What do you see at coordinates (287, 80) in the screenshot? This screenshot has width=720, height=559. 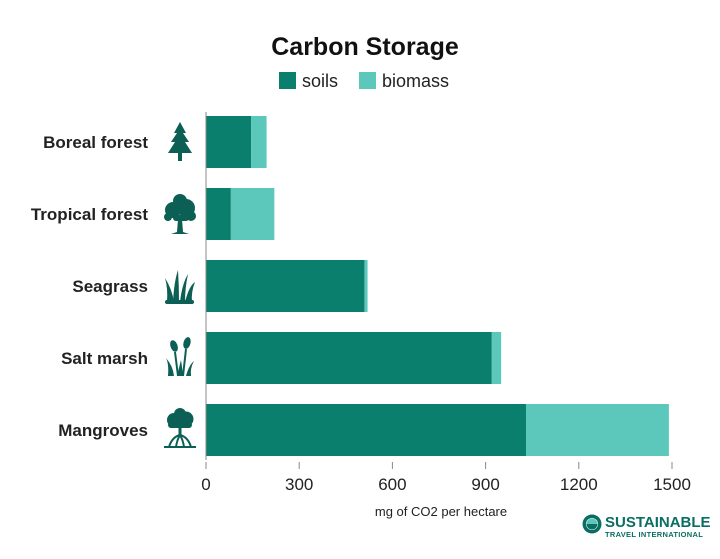 I see `legend-swatch-soils` at bounding box center [287, 80].